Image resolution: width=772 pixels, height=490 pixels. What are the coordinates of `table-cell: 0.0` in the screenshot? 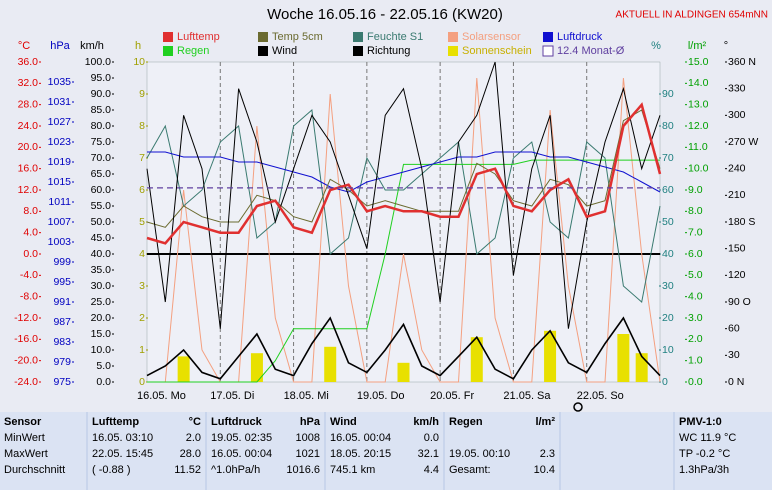 It's located at (431, 438).